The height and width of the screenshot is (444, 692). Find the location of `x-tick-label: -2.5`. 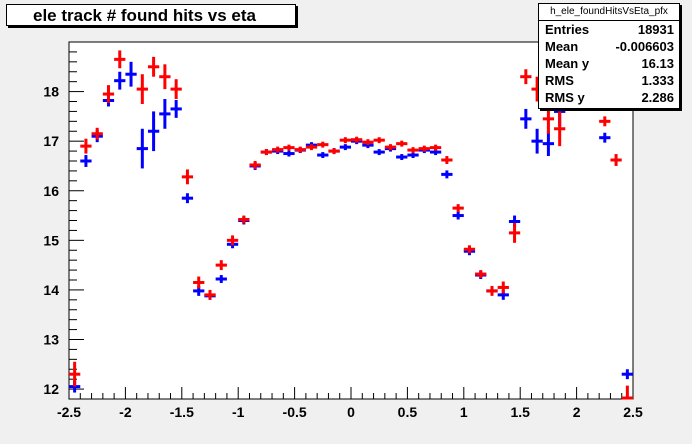

x-tick-label: -2.5 is located at coordinates (69, 412).